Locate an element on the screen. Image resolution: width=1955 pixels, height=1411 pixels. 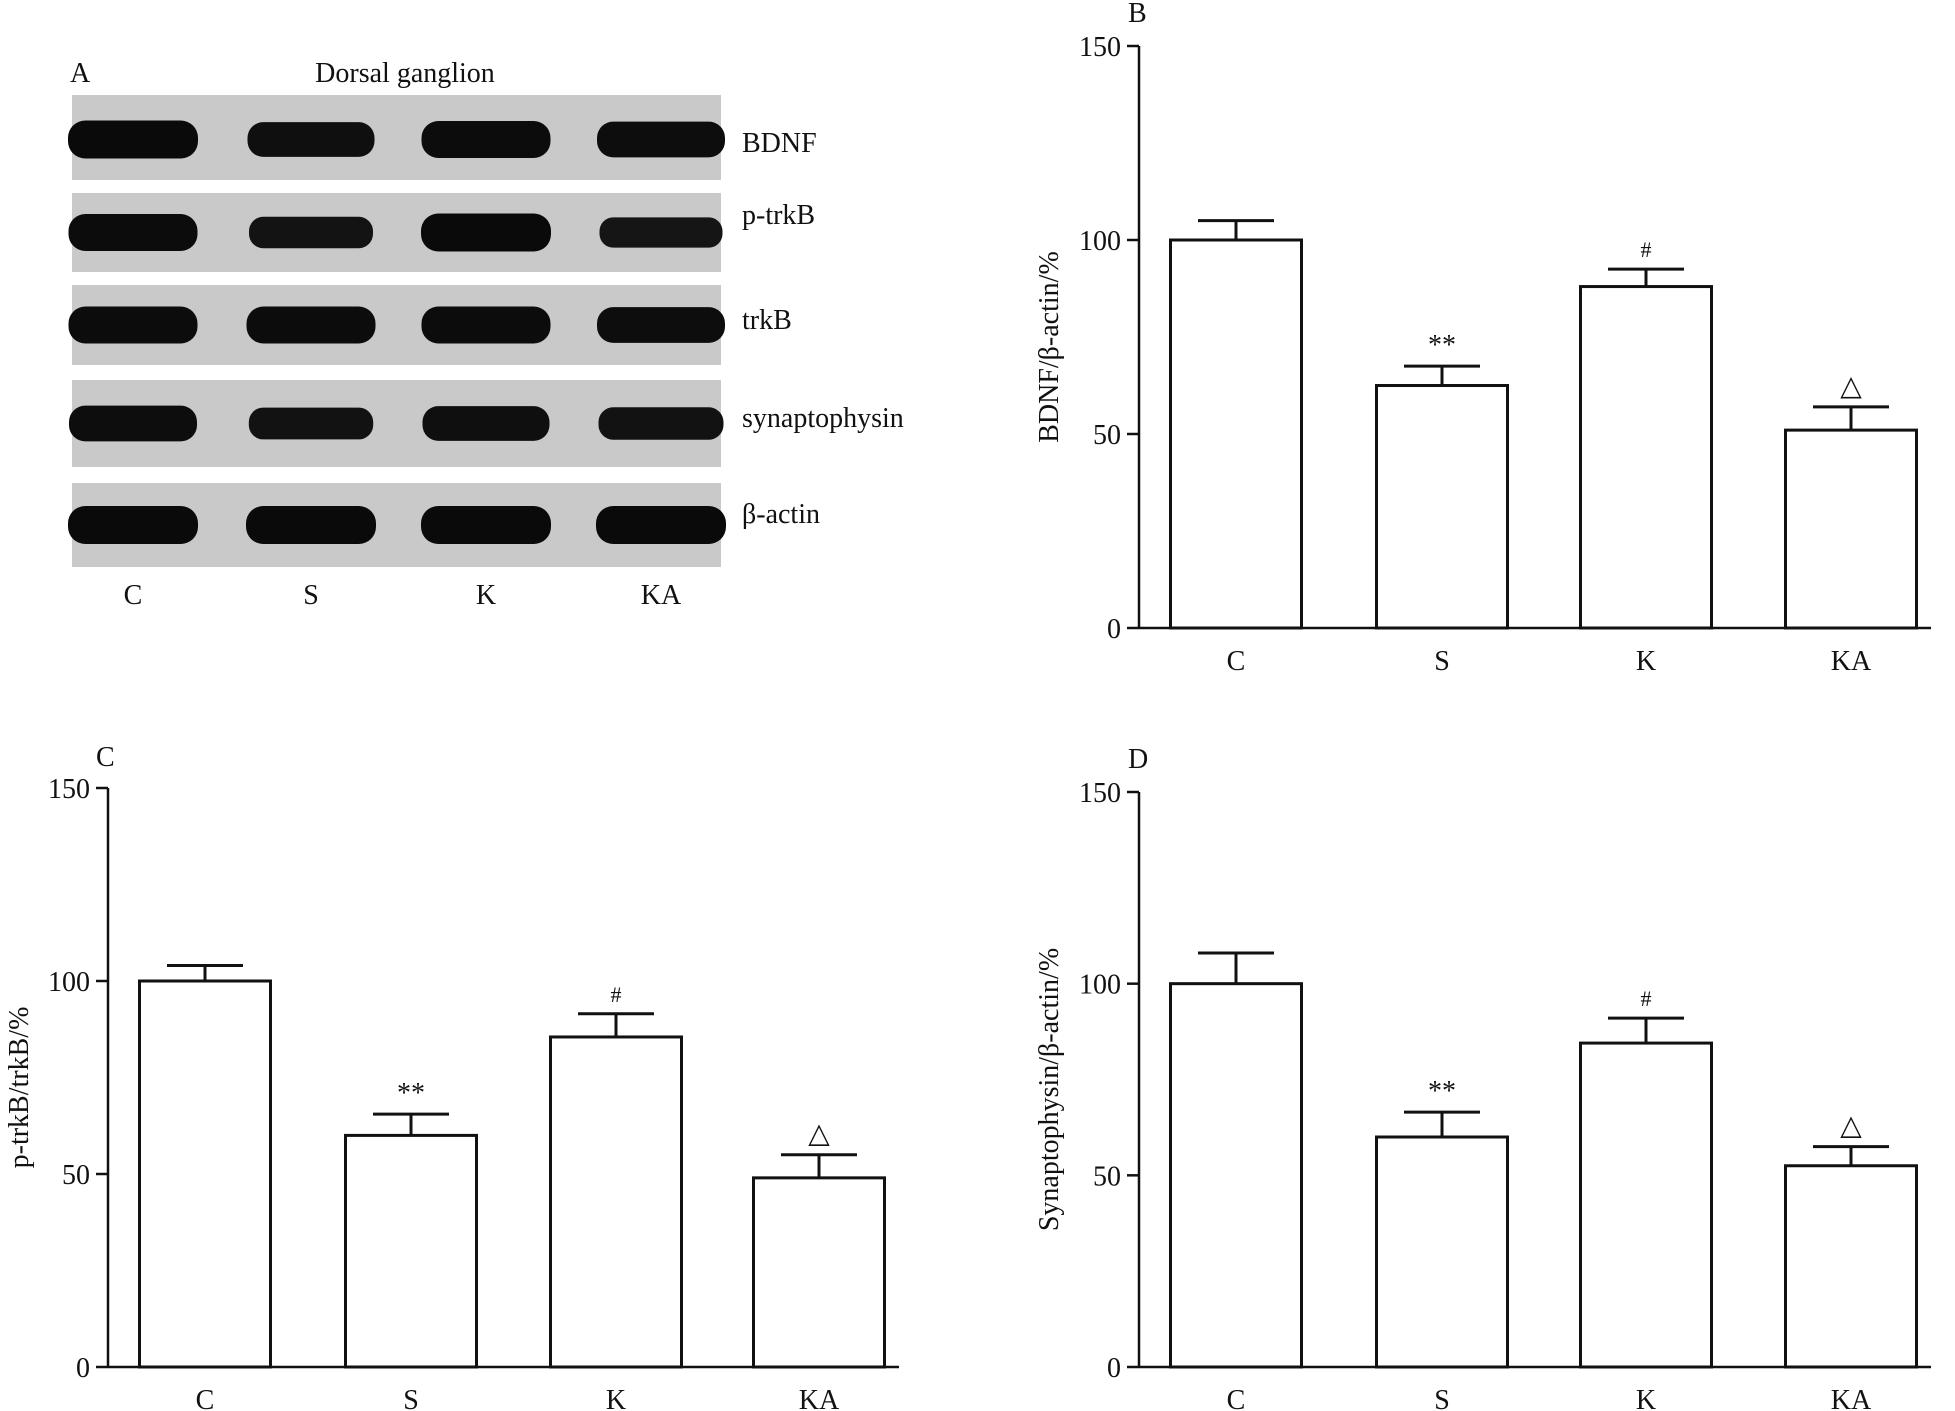
y-axis-label: Synaptophysin/β-actin/% is located at coordinates (1049, 1089).